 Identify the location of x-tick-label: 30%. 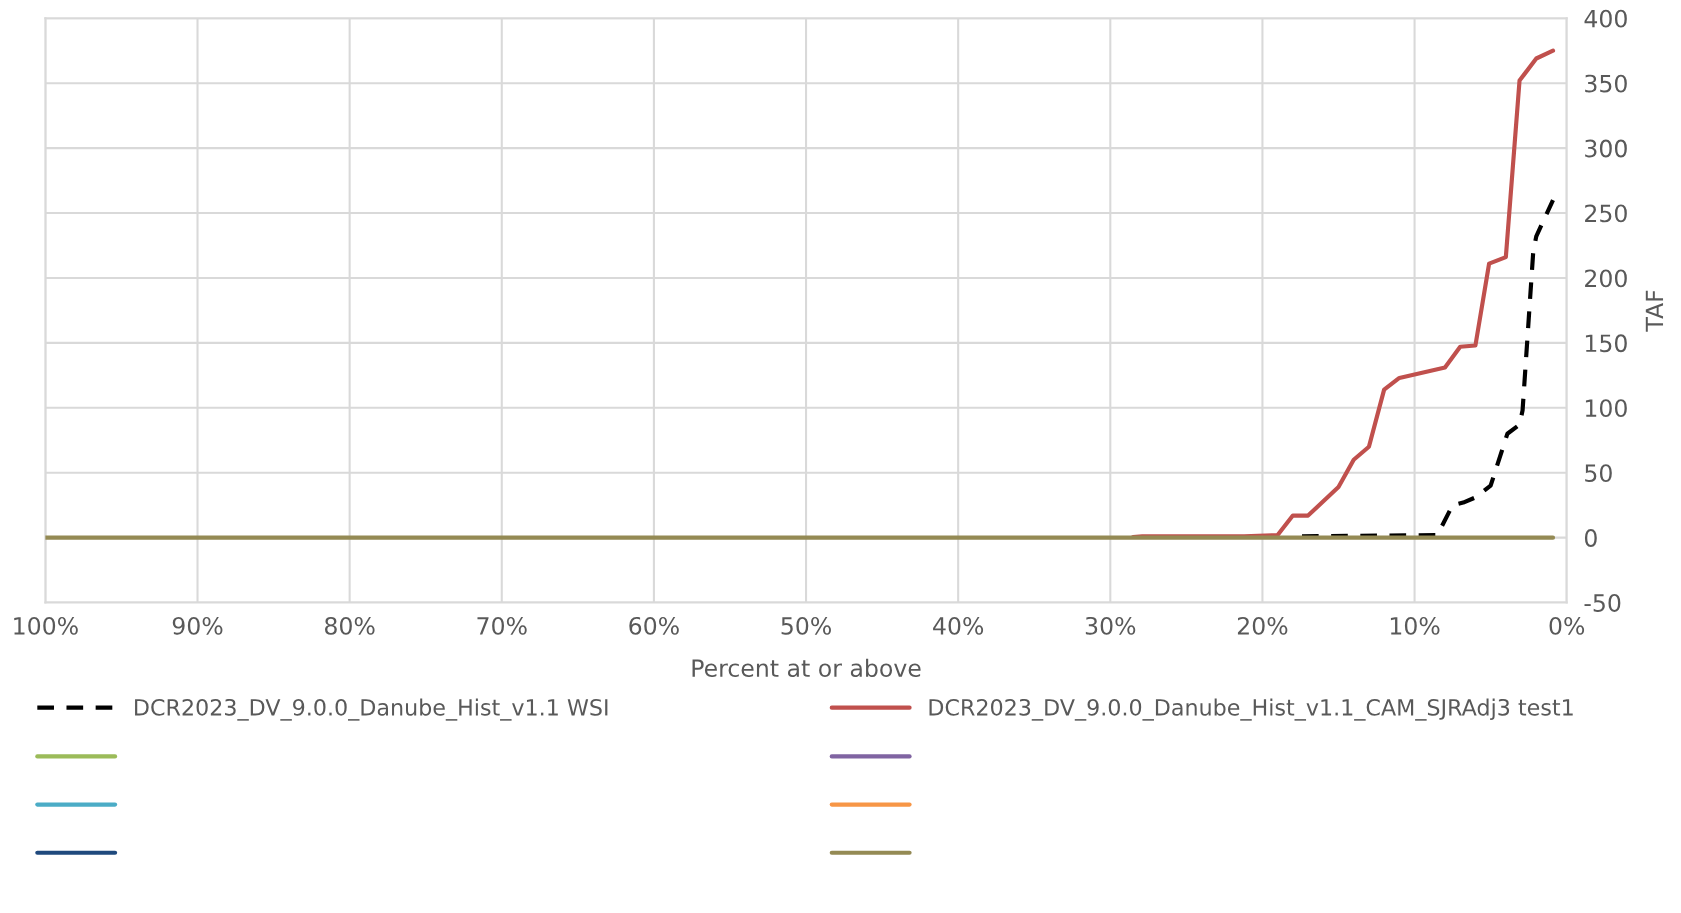
(1110, 625).